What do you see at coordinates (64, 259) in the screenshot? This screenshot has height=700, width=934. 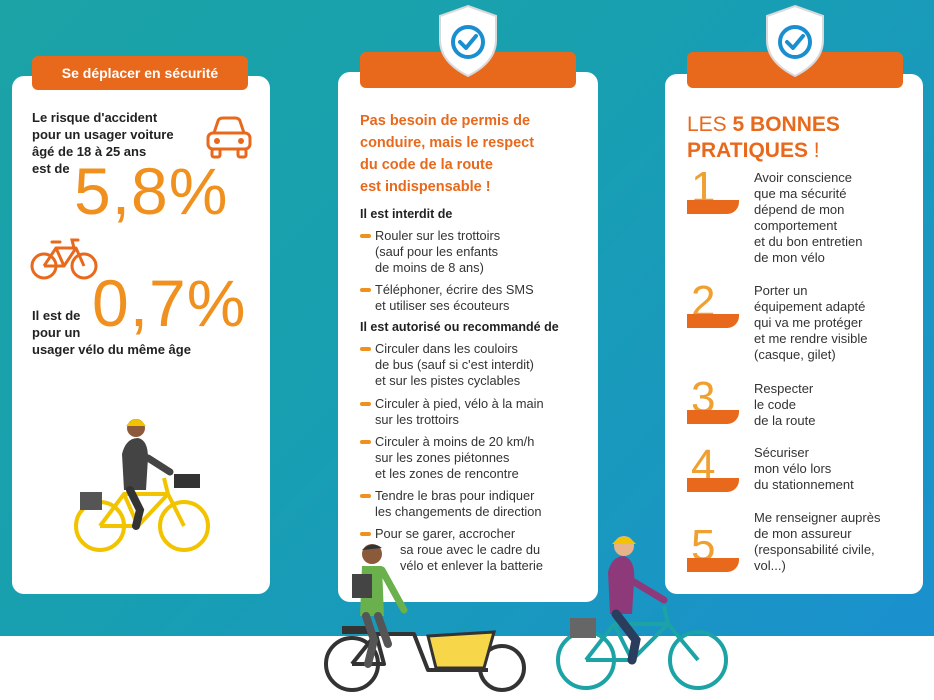 I see `bicycle-icon` at bounding box center [64, 259].